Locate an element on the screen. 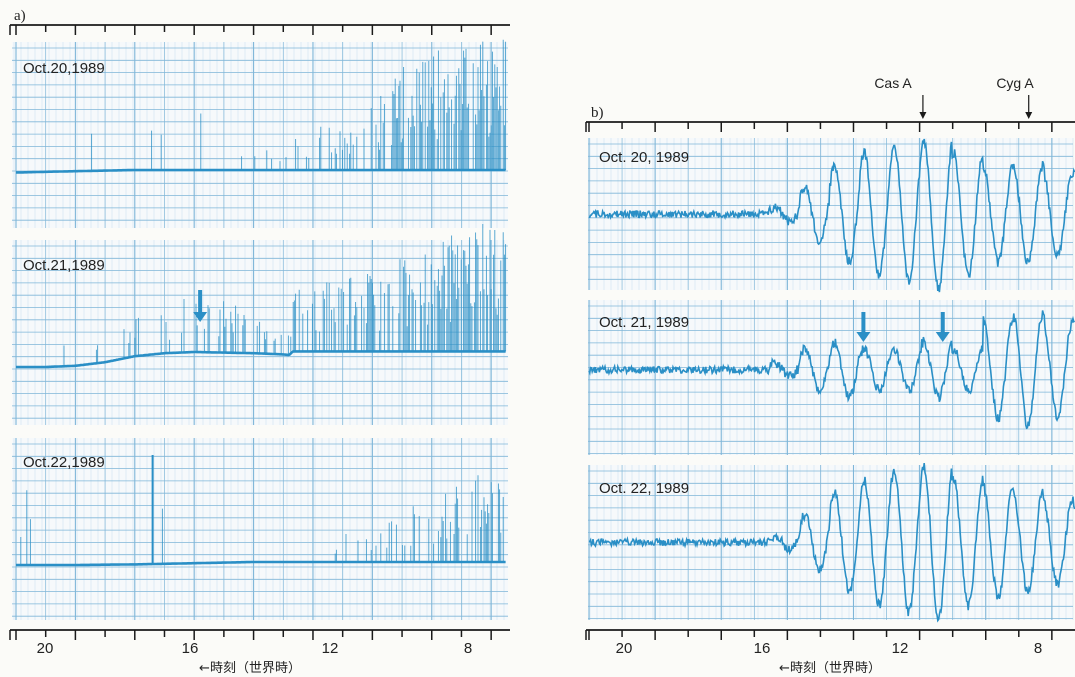 The image size is (1075, 677). panel-a-xlabel: ←時刻（世界時） is located at coordinates (250, 668).